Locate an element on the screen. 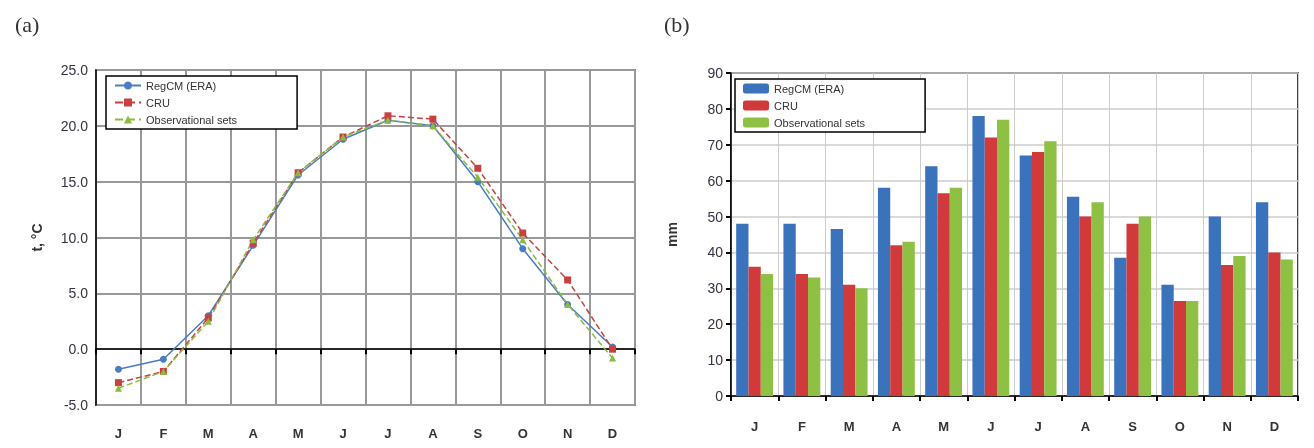 Image resolution: width=1314 pixels, height=448 pixels. y-tick-label: 0.0 is located at coordinates (78, 349).